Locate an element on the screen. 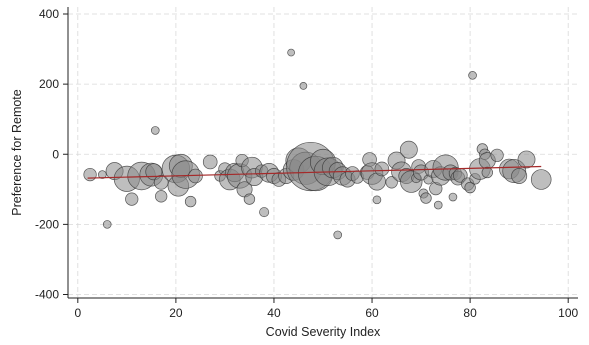  y-tick-label: -400 is located at coordinates (47, 294).